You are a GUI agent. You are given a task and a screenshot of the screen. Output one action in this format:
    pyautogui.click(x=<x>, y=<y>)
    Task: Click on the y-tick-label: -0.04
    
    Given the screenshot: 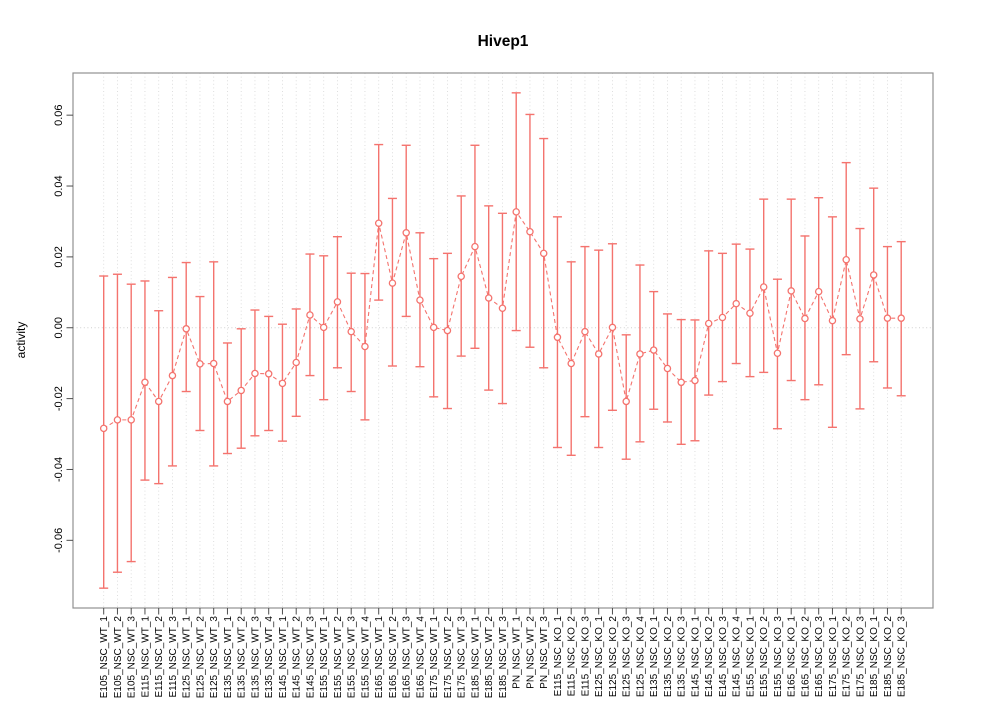 What is the action you would take?
    pyautogui.click(x=59, y=469)
    